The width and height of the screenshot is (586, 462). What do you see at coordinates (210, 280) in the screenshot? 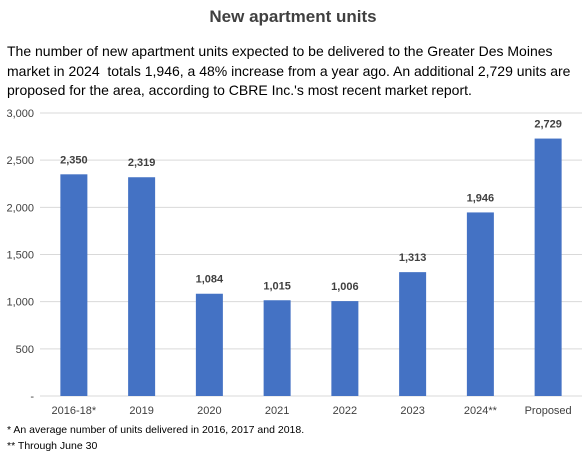
I see `data-label: 1,084` at bounding box center [210, 280].